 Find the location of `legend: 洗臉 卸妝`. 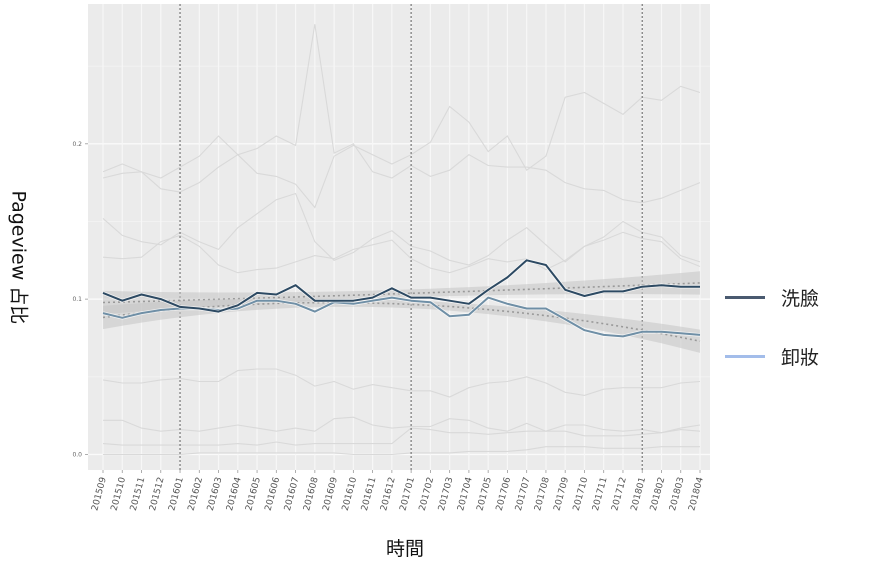

legend: 洗臉 卸妝 is located at coordinates (772, 327).